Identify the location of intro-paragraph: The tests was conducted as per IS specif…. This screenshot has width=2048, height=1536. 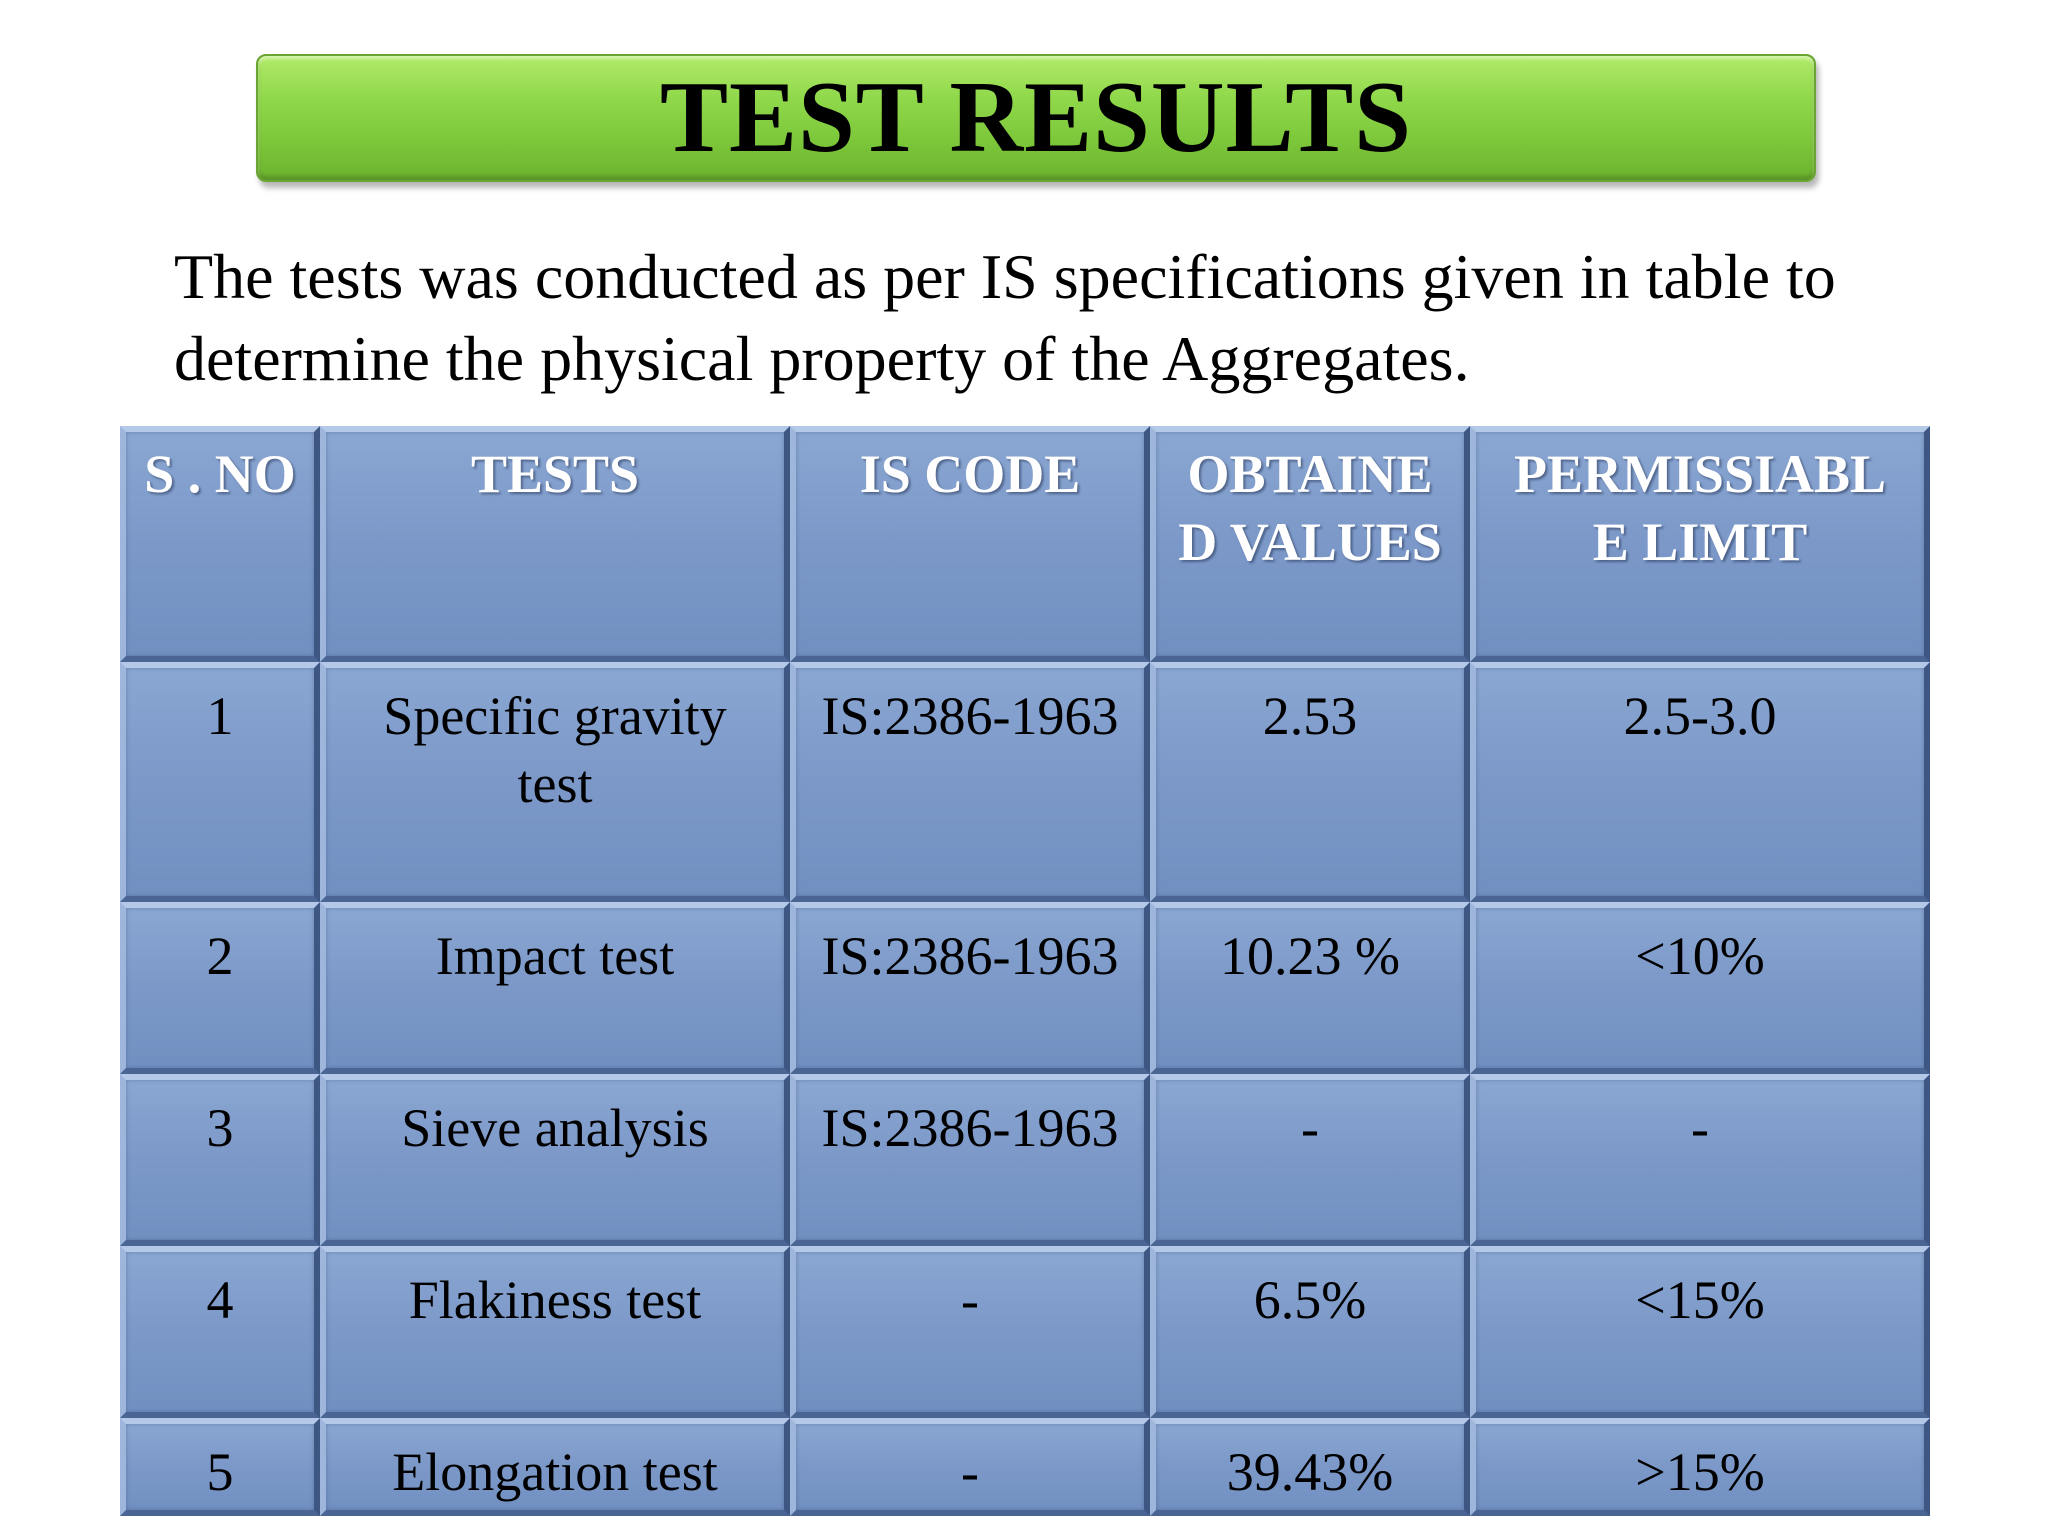
(1005, 317).